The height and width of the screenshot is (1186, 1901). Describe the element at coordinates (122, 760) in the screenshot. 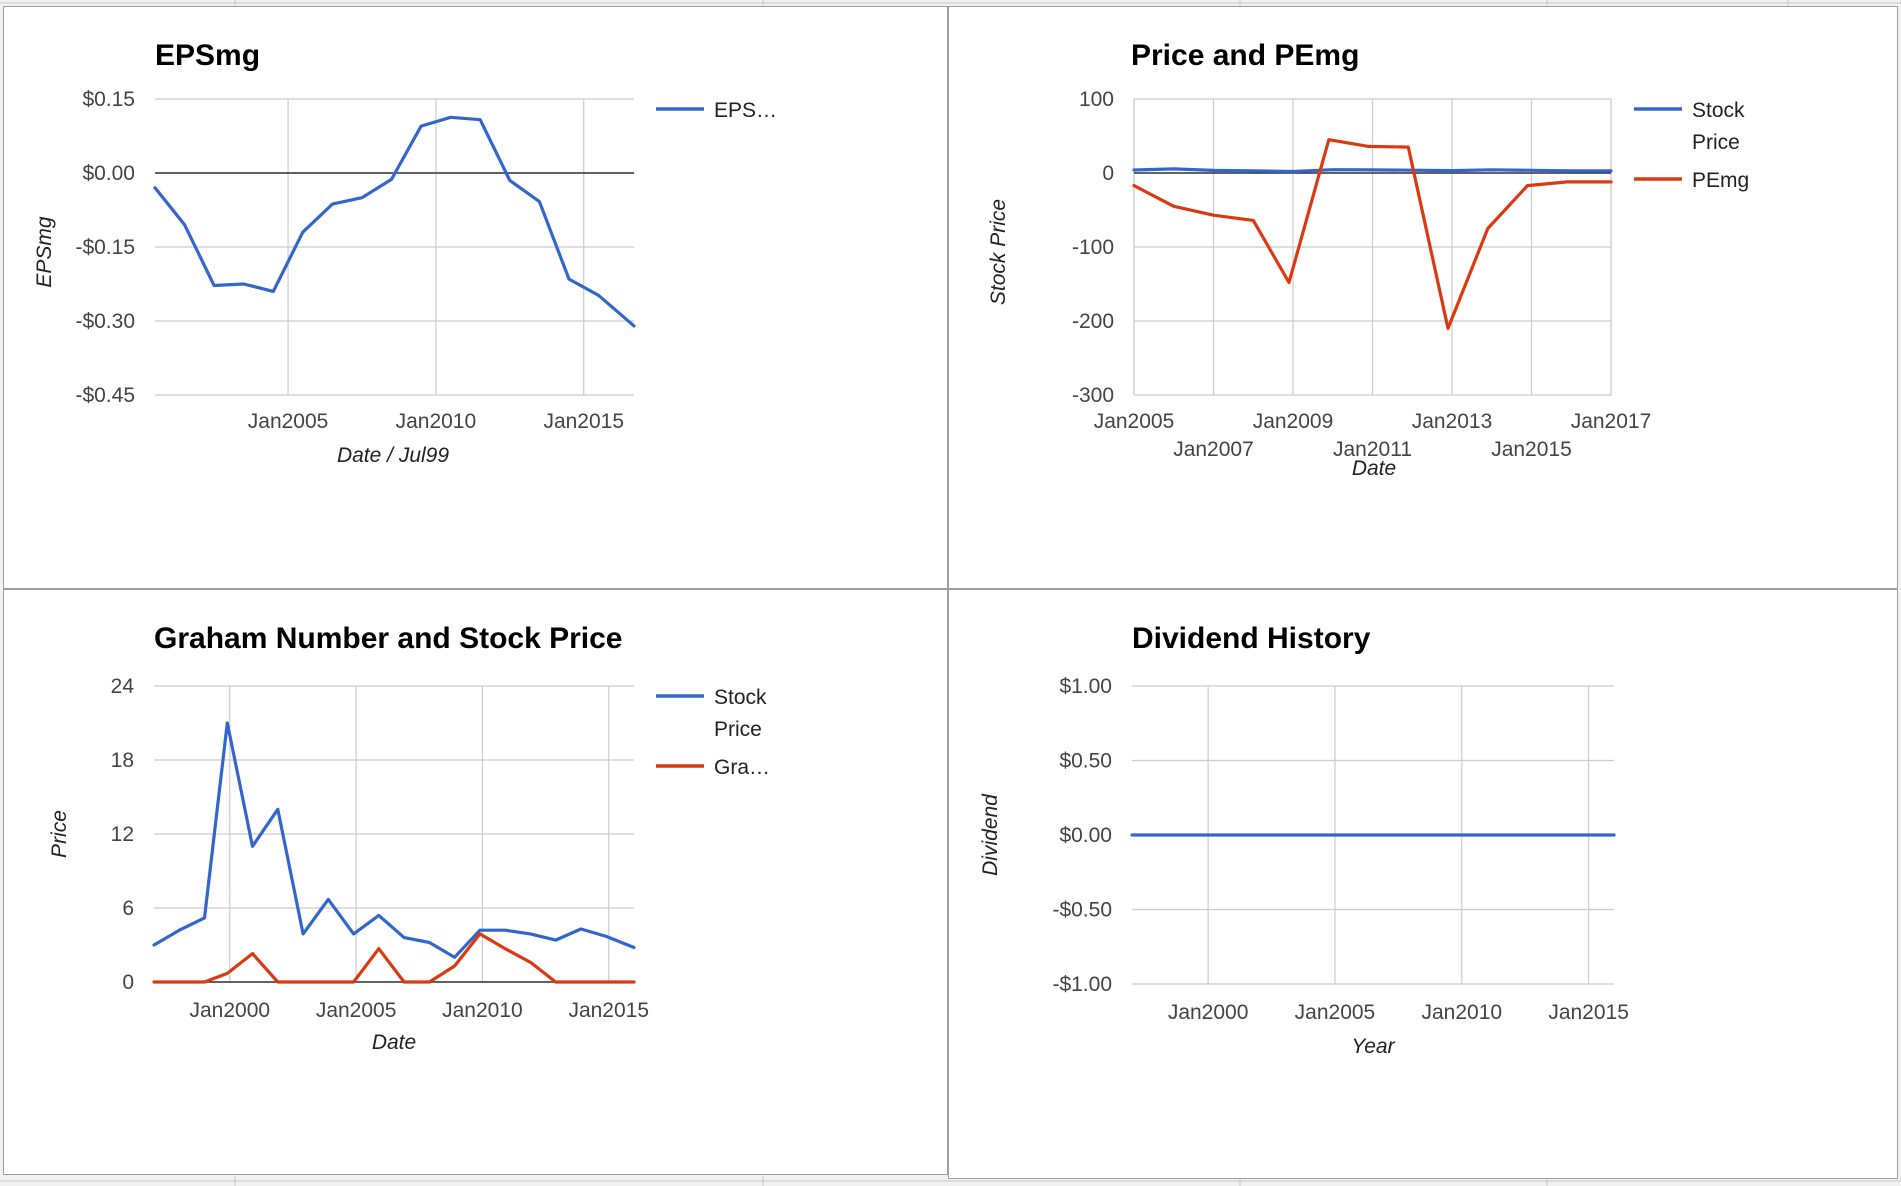

I see `y-tick-label: 18` at that location.